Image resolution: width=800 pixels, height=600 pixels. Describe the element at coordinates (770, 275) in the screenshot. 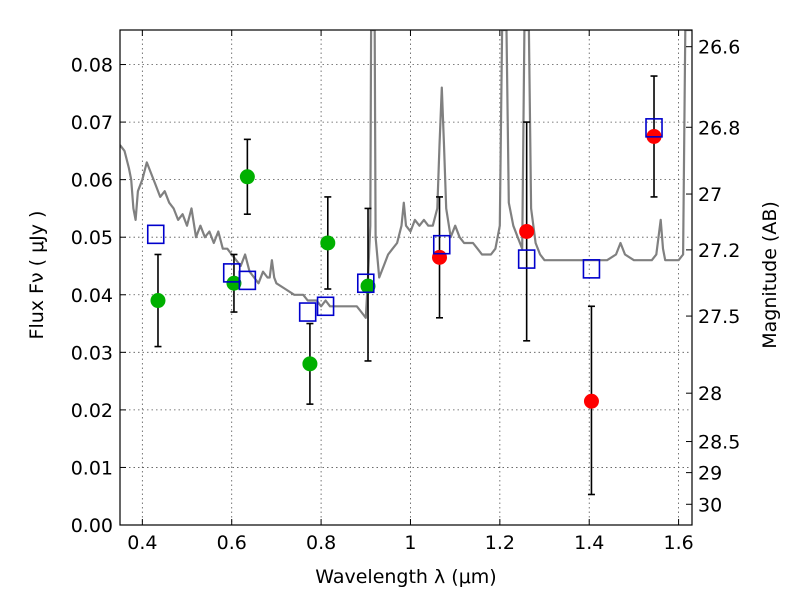

I see `right-axis-label: Magnitude (AB)` at that location.